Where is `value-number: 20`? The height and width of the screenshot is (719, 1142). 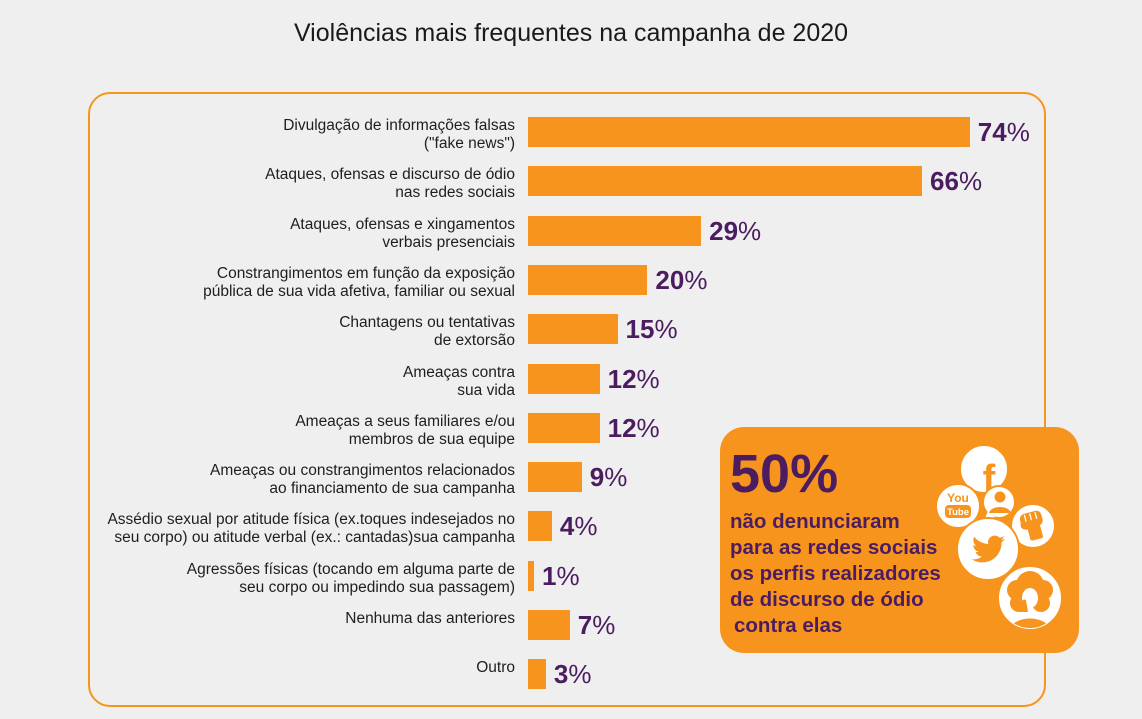
value-number: 20 is located at coordinates (670, 279).